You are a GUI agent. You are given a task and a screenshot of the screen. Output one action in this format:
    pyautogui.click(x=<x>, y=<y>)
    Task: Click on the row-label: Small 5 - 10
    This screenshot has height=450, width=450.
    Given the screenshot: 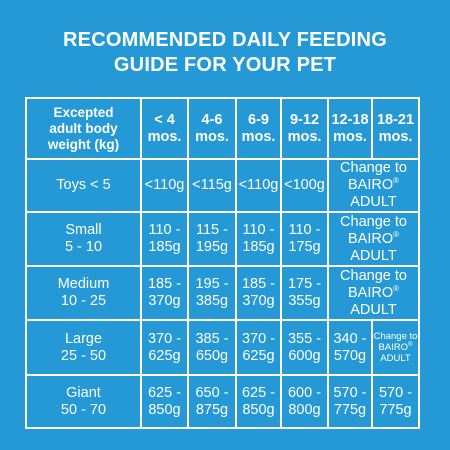 What is the action you would take?
    pyautogui.click(x=83, y=239)
    